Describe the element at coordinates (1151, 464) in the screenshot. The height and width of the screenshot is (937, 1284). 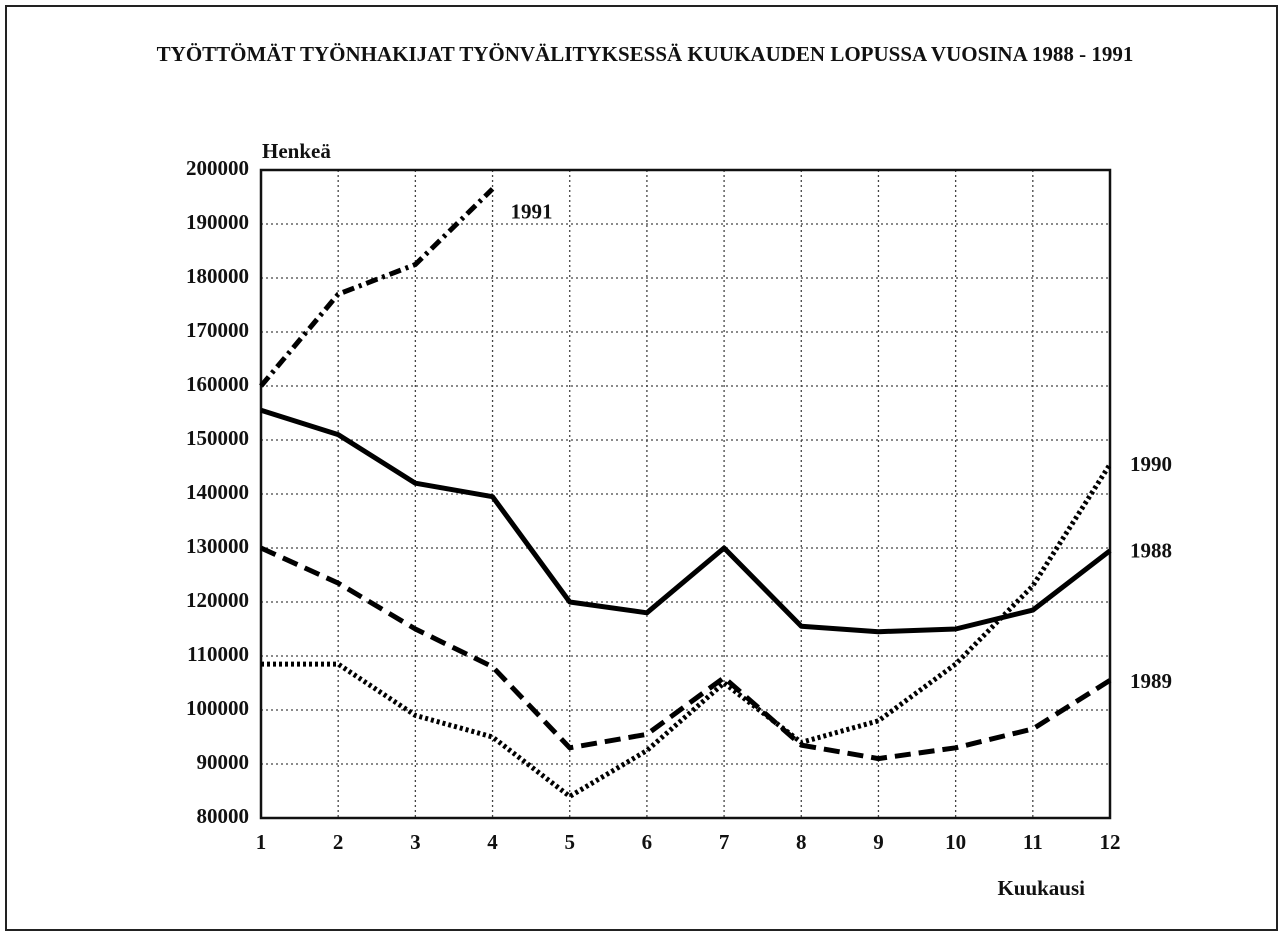
I see `series-label: 1990` at that location.